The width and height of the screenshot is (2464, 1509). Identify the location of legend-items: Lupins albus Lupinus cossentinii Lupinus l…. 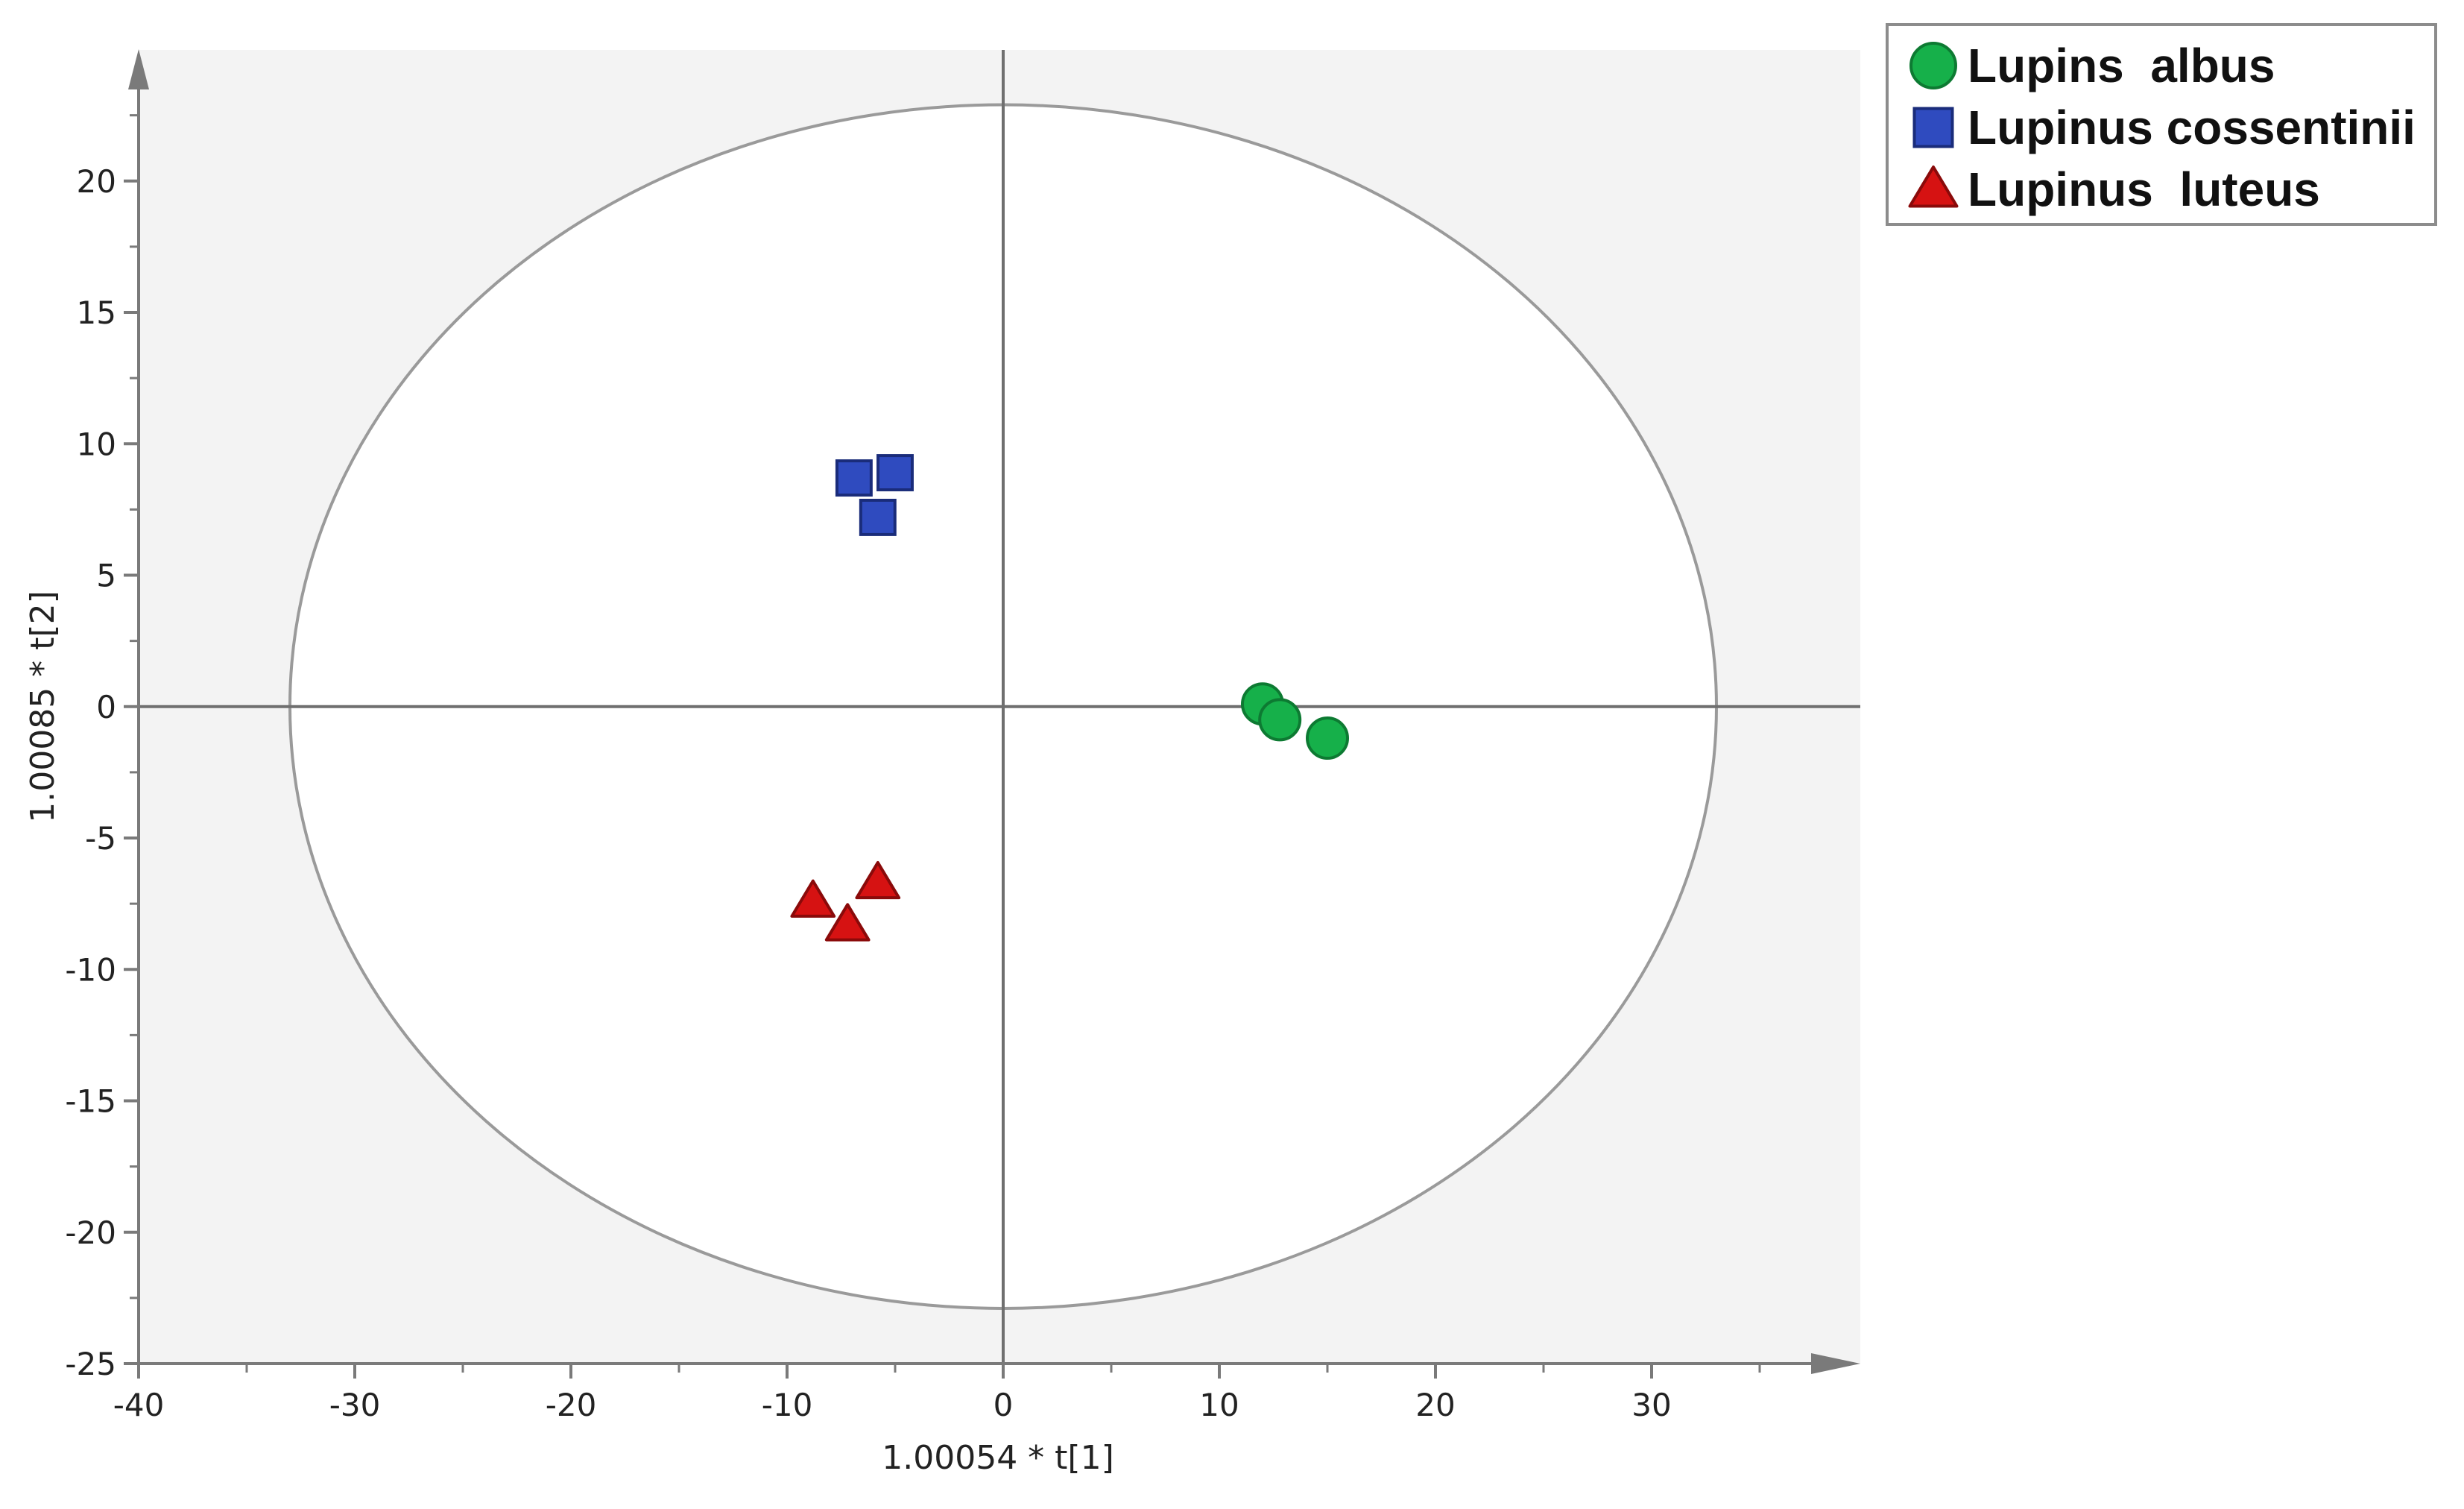
(2162, 127).